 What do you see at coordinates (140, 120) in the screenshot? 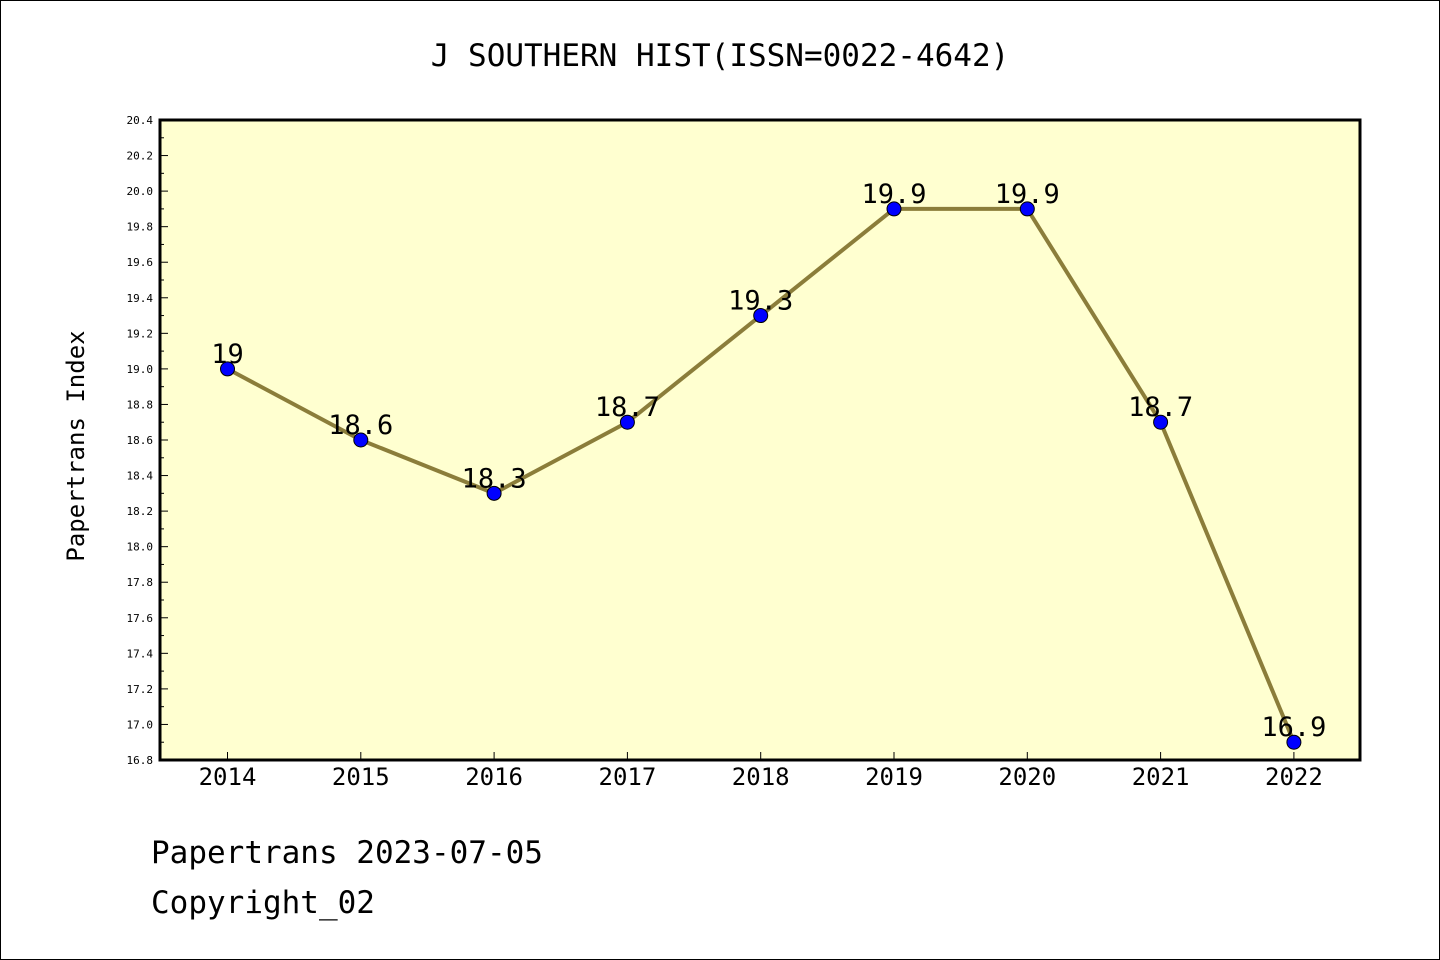
I see `y-tick-label: 20.4` at bounding box center [140, 120].